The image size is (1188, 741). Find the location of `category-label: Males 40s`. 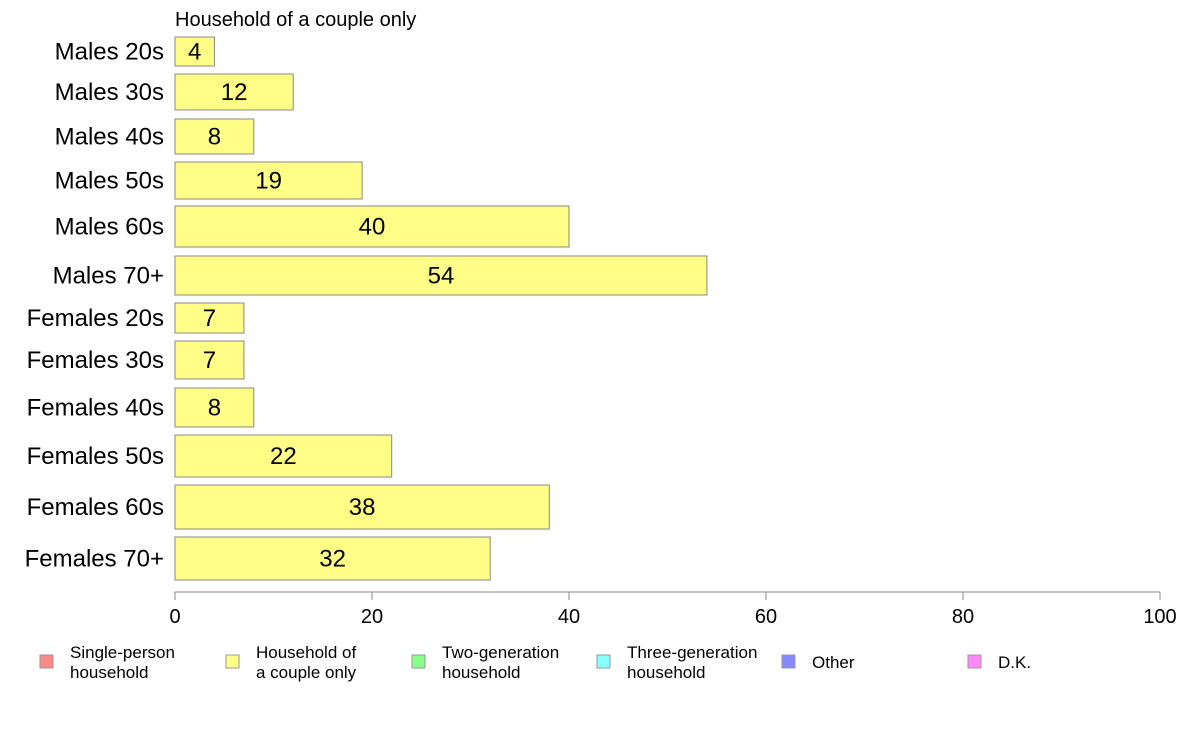

category-label: Males 40s is located at coordinates (109, 137).